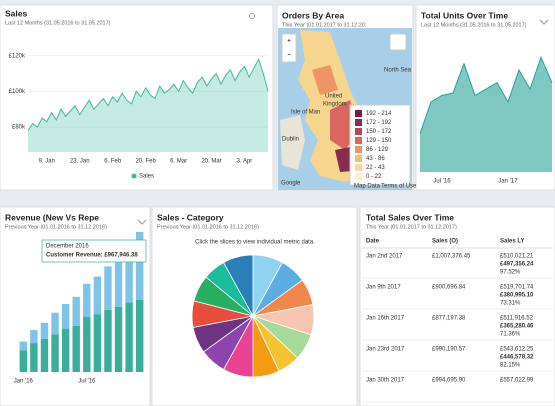  Describe the element at coordinates (92, 256) in the screenshot. I see `tooltip-label: Customer Revenue: £967,946.38` at that location.